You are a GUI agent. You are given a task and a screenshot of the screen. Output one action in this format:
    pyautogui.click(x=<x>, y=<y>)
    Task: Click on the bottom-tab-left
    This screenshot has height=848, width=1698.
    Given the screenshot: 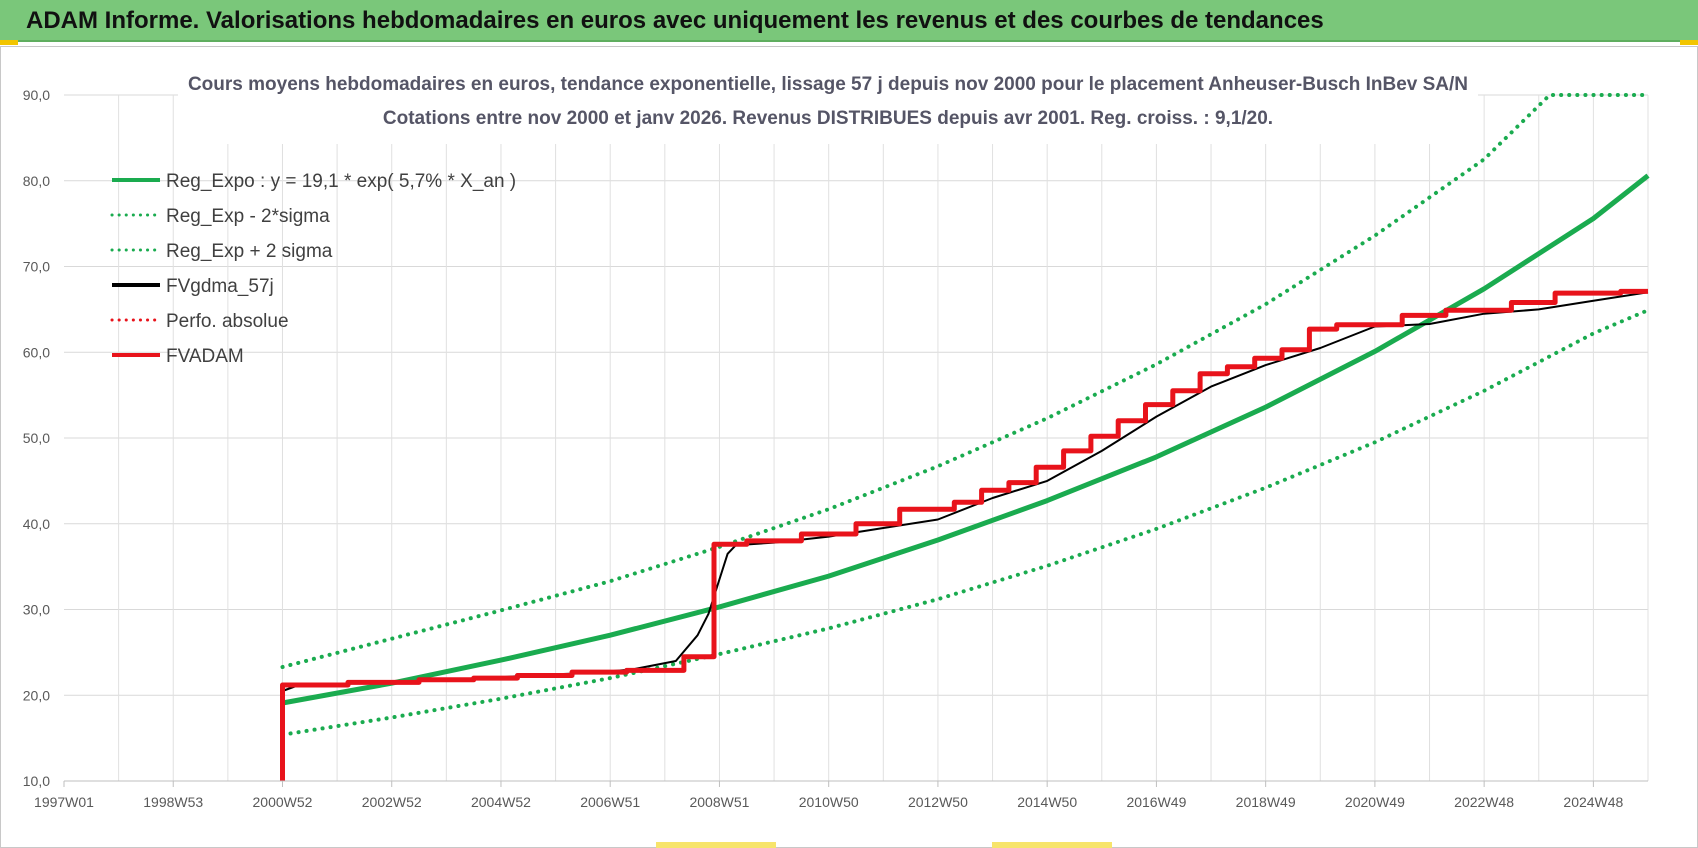 What is the action you would take?
    pyautogui.click(x=716, y=845)
    